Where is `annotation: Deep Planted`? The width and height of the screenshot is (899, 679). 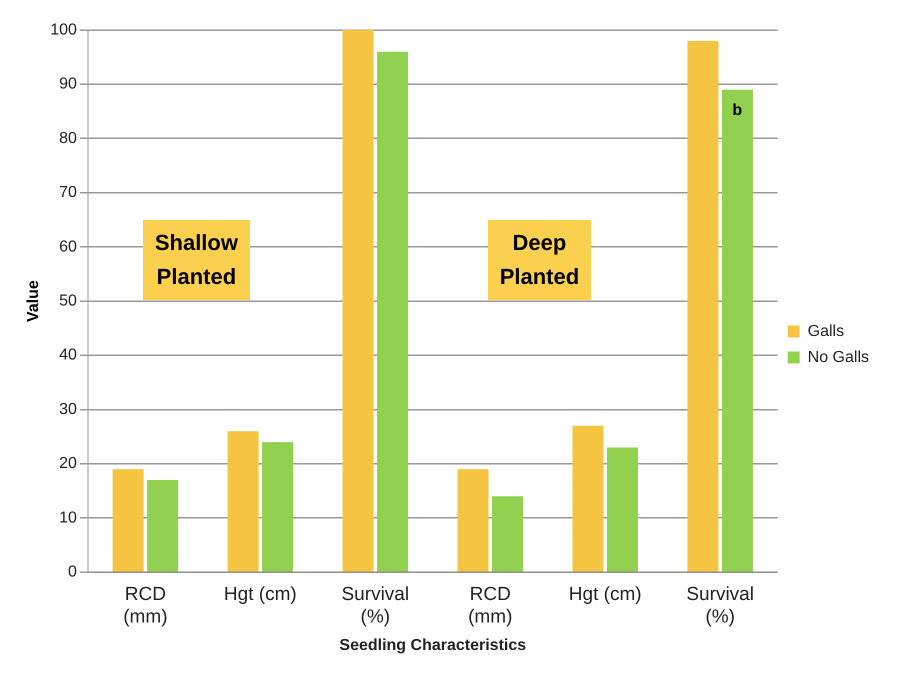 annotation: Deep Planted is located at coordinates (540, 260).